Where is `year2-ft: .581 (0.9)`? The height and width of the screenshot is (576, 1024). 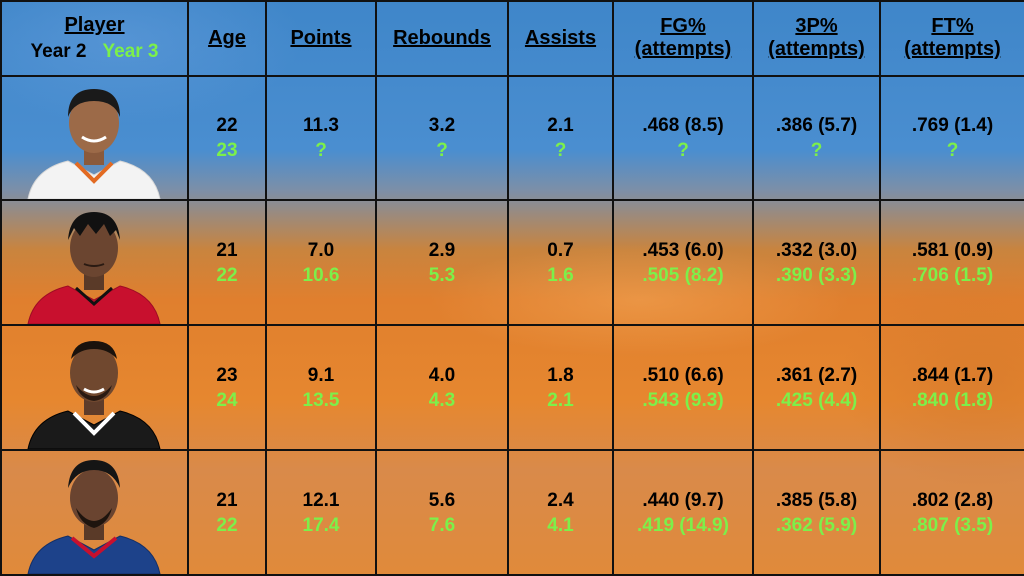
year2-ft: .581 (0.9) is located at coordinates (952, 250).